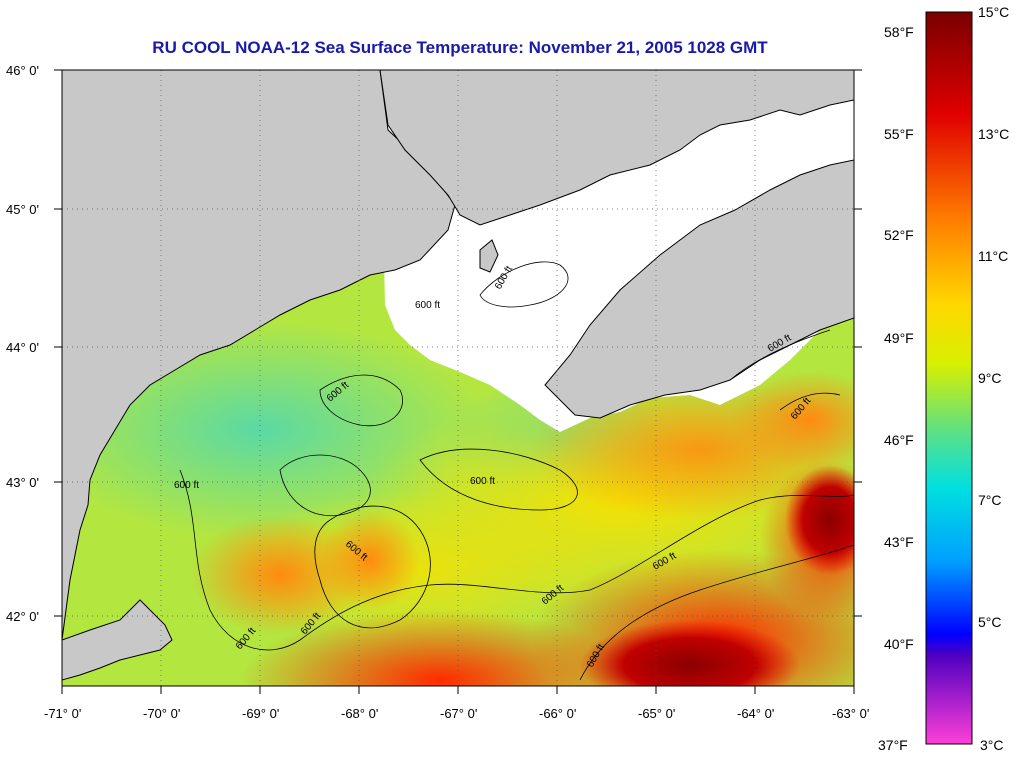 Image resolution: width=1016 pixels, height=761 pixels. What do you see at coordinates (699, 289) in the screenshot?
I see `land-nova-scotia` at bounding box center [699, 289].